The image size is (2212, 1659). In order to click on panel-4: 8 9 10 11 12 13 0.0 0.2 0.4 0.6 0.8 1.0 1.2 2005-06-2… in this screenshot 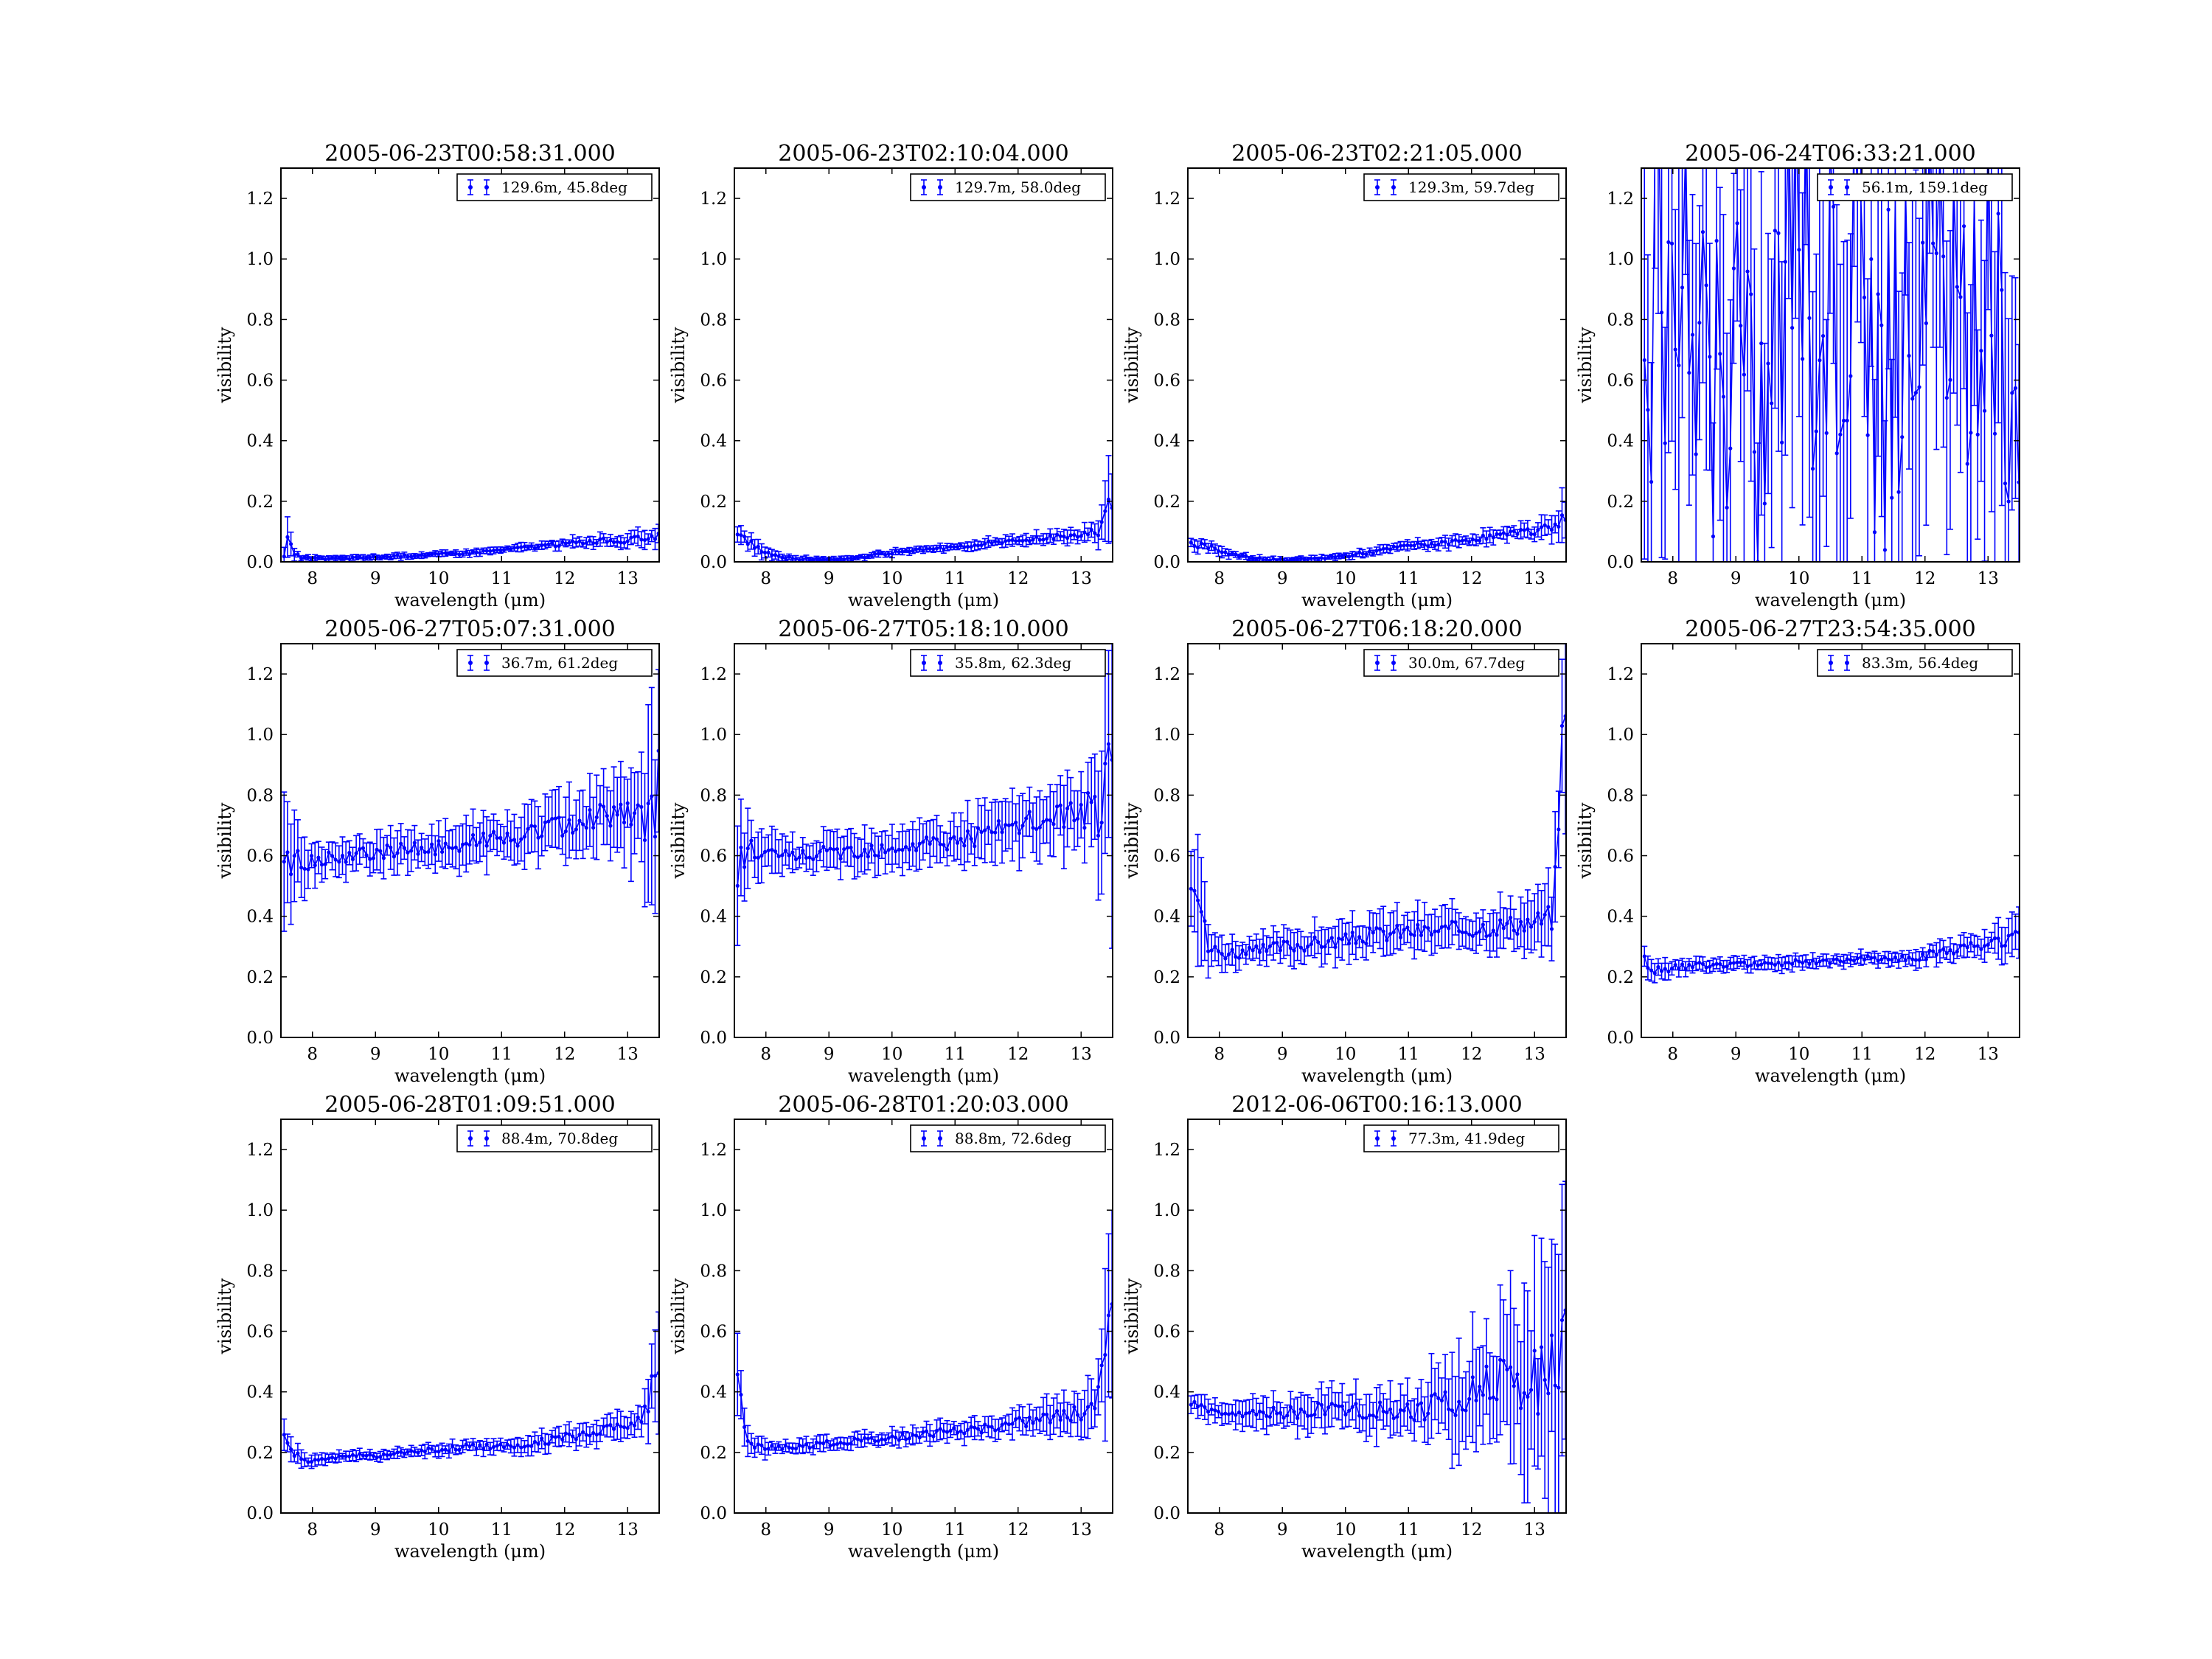, I will do `click(1797, 376)`.